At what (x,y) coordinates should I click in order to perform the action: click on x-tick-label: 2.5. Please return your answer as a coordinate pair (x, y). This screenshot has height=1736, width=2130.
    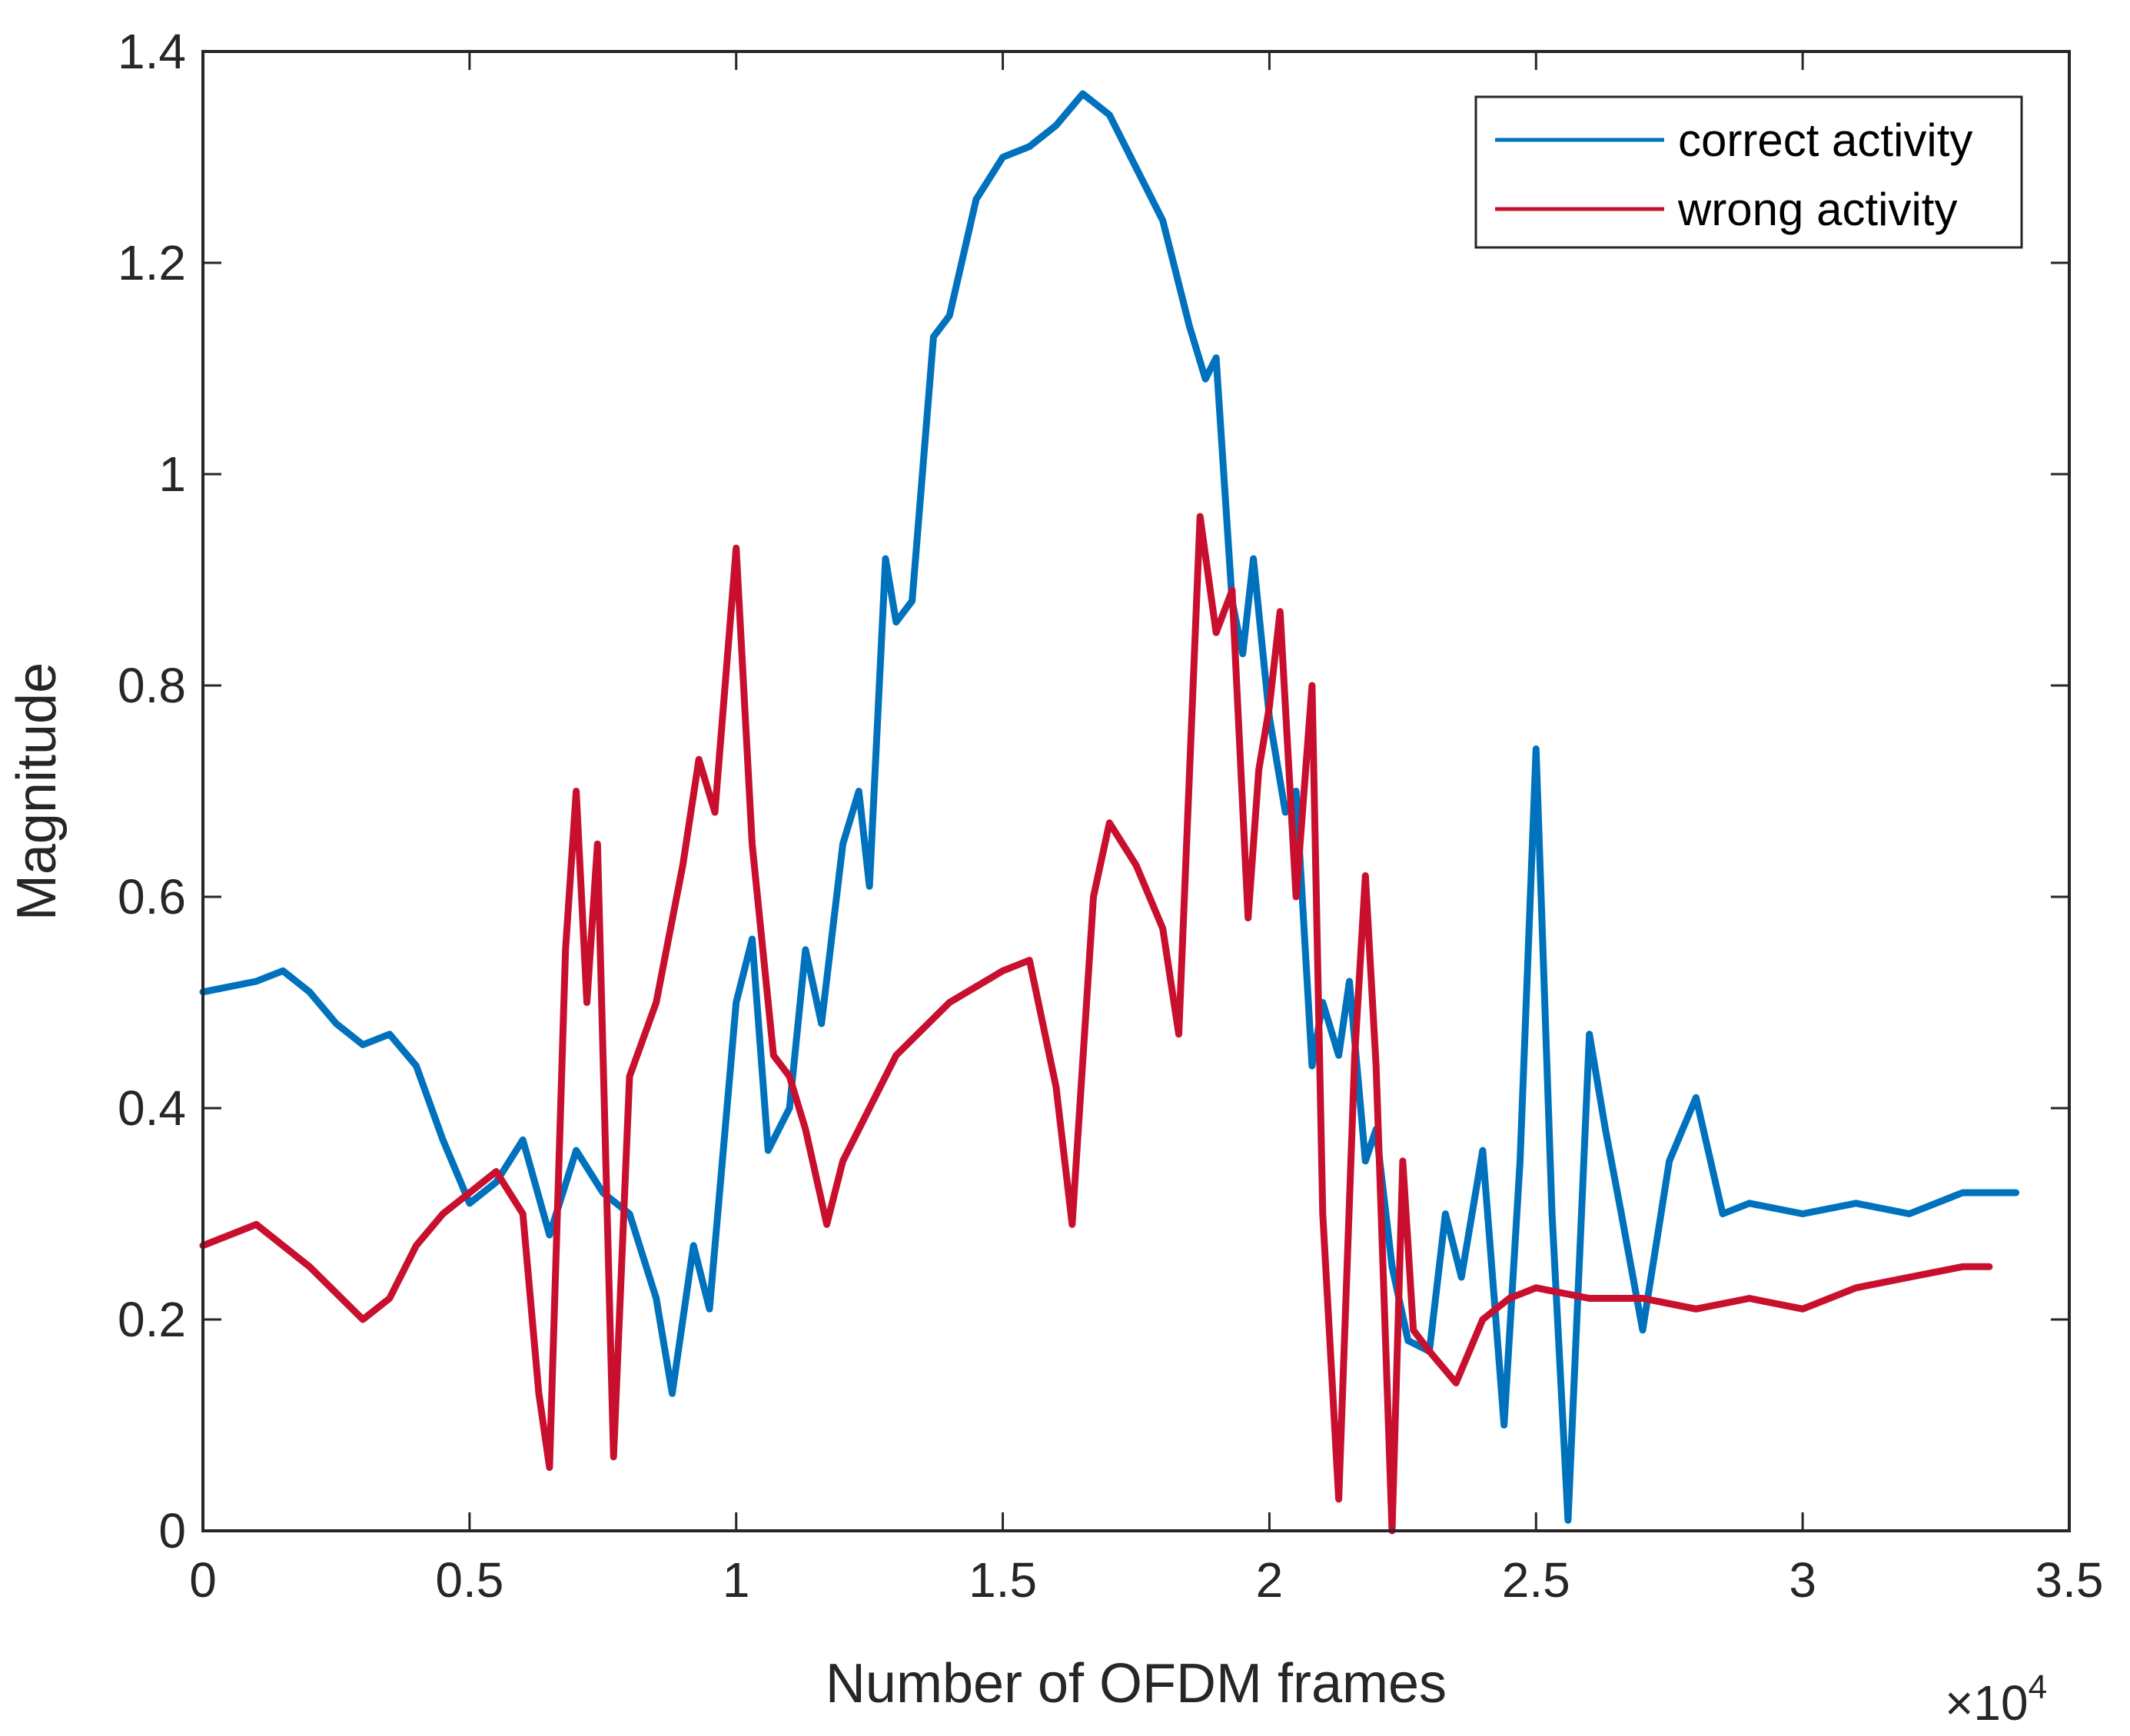
    Looking at the image, I should click on (1536, 1580).